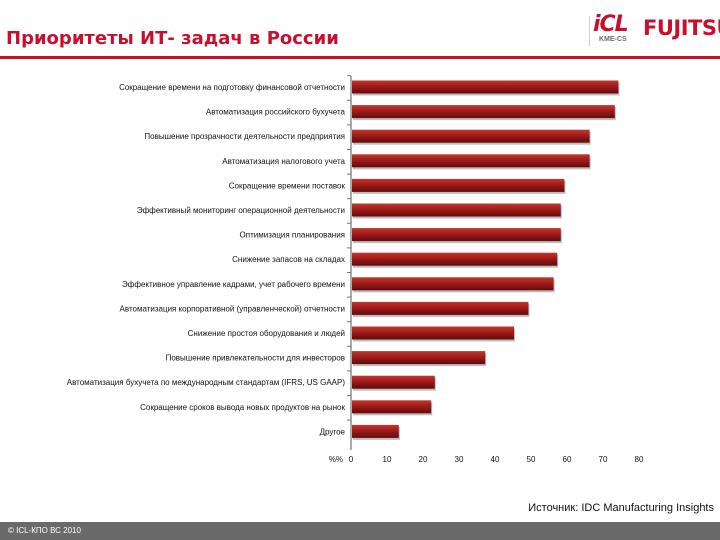  Describe the element at coordinates (495, 459) in the screenshot. I see `x-tick-label: 40` at that location.